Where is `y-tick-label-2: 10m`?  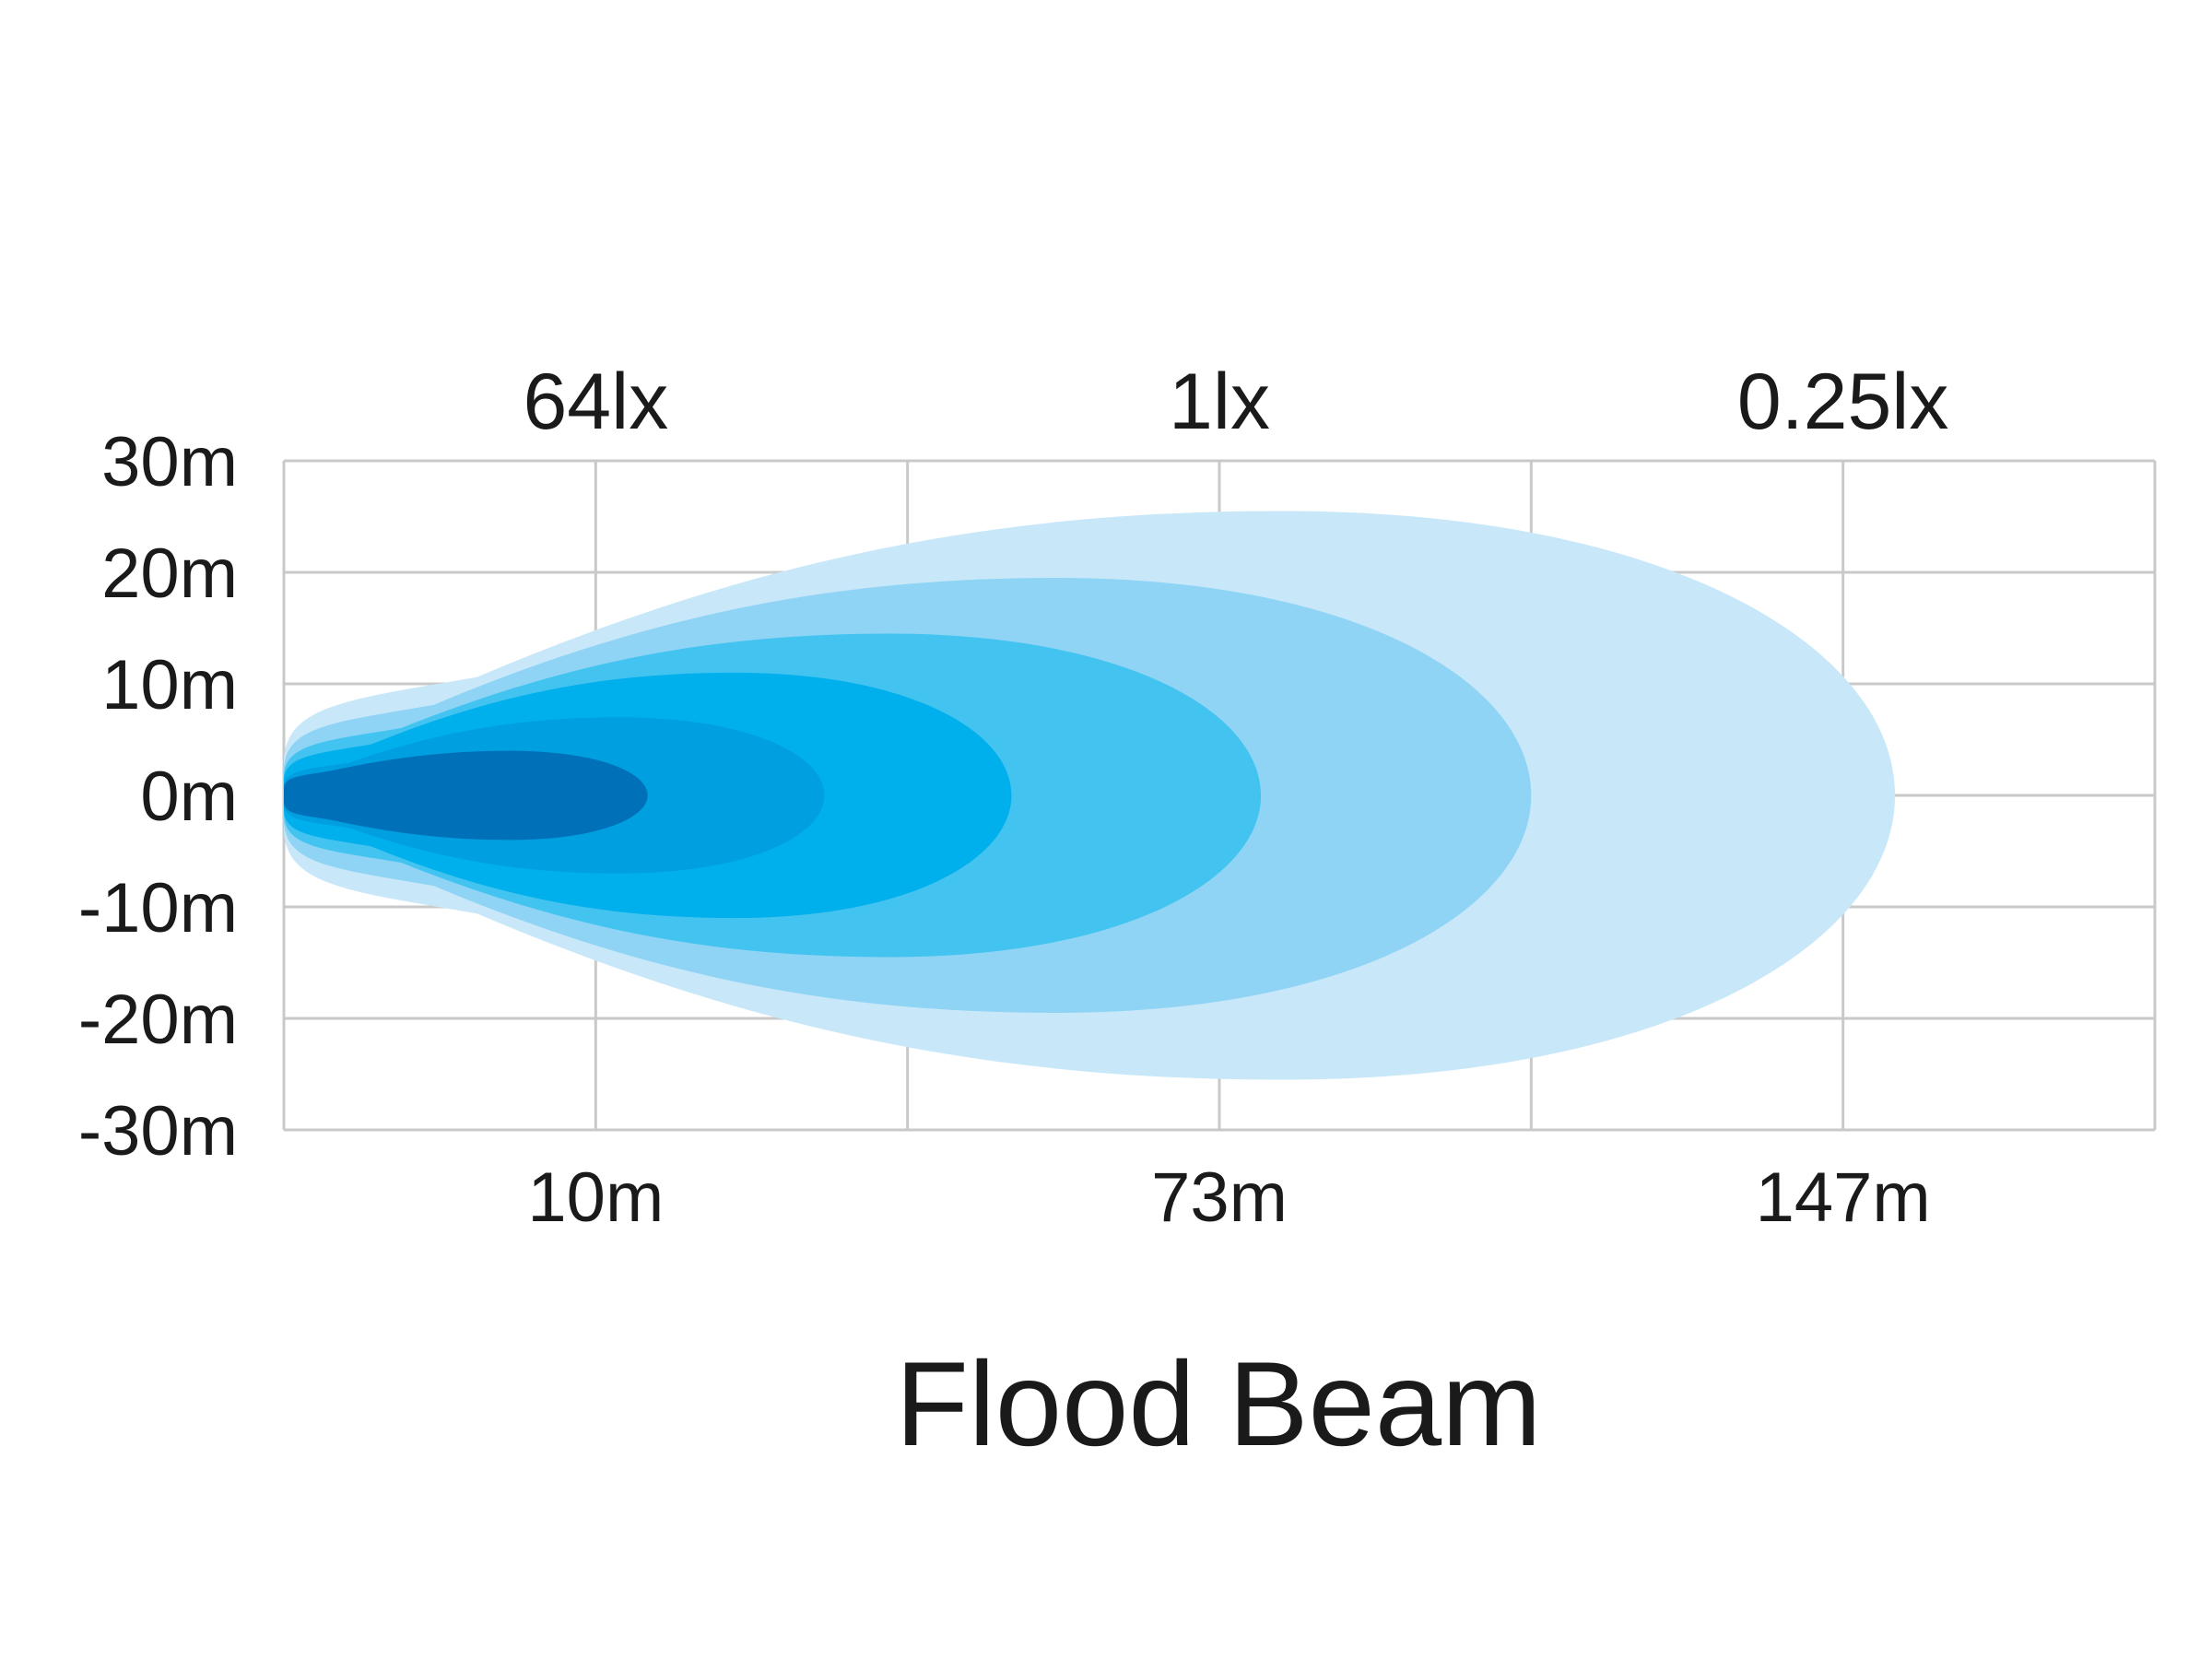 y-tick-label-2: 10m is located at coordinates (169, 685).